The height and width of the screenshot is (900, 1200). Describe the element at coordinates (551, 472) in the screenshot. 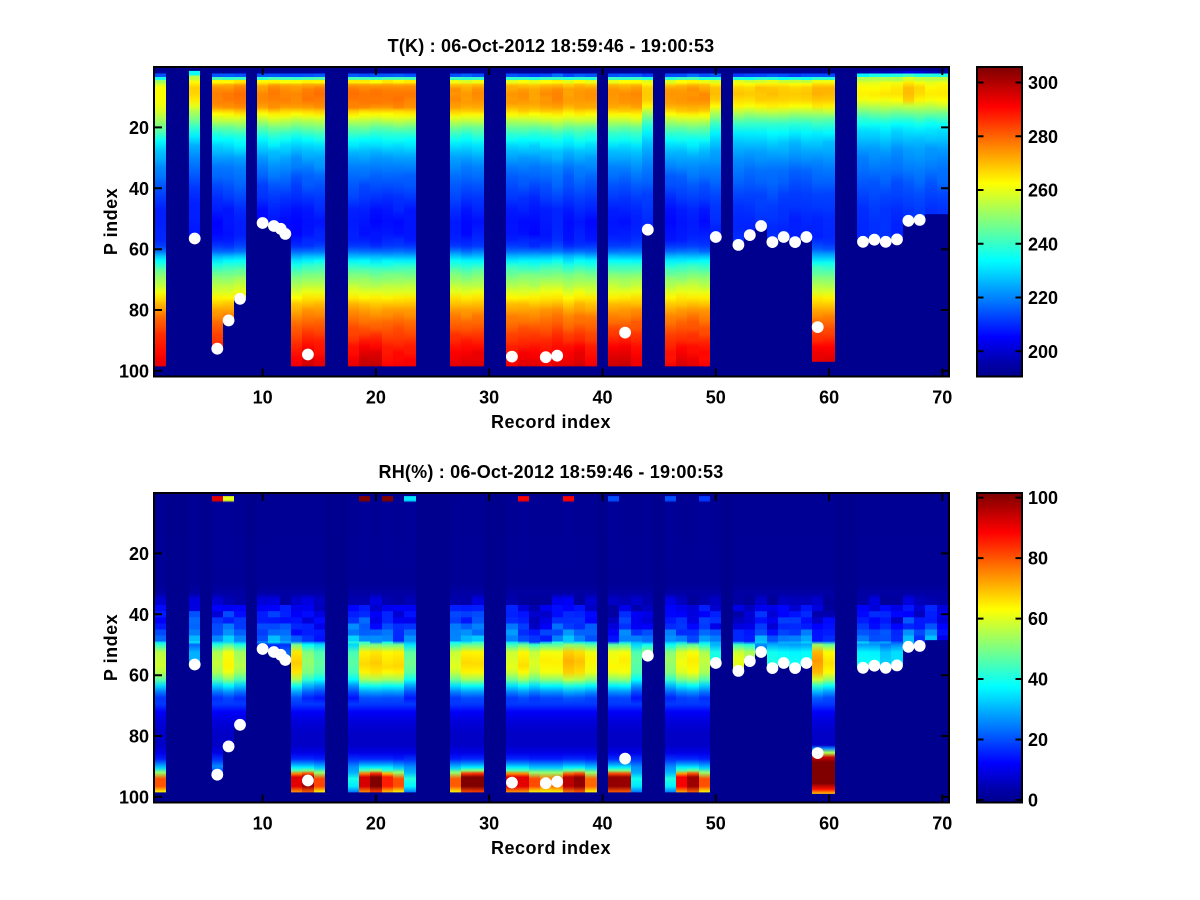

I see `svg-text:RH(%) : 06-Oct-2012 18:59:46 -: RH(%) : 06-Oct-2012 18:59:46 - 19:00:53` at that location.